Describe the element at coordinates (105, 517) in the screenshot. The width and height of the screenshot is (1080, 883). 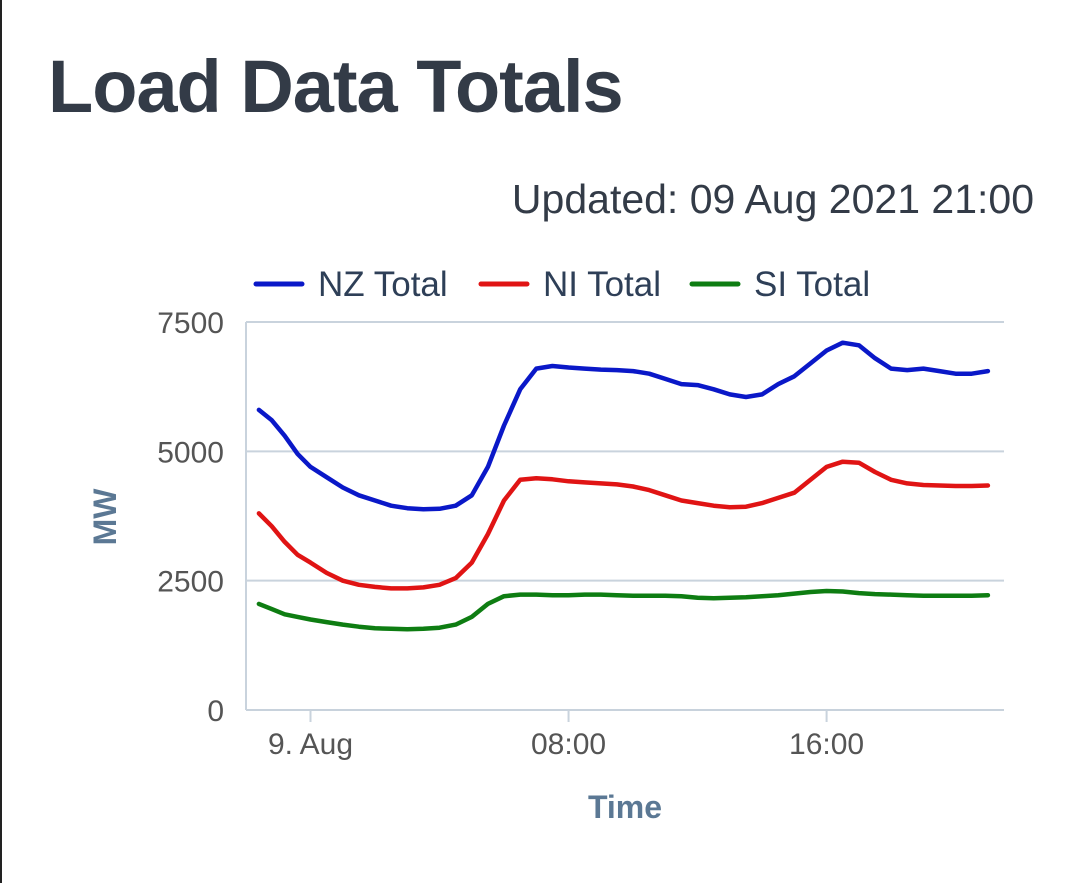
I see `y-axis-title: MW` at that location.